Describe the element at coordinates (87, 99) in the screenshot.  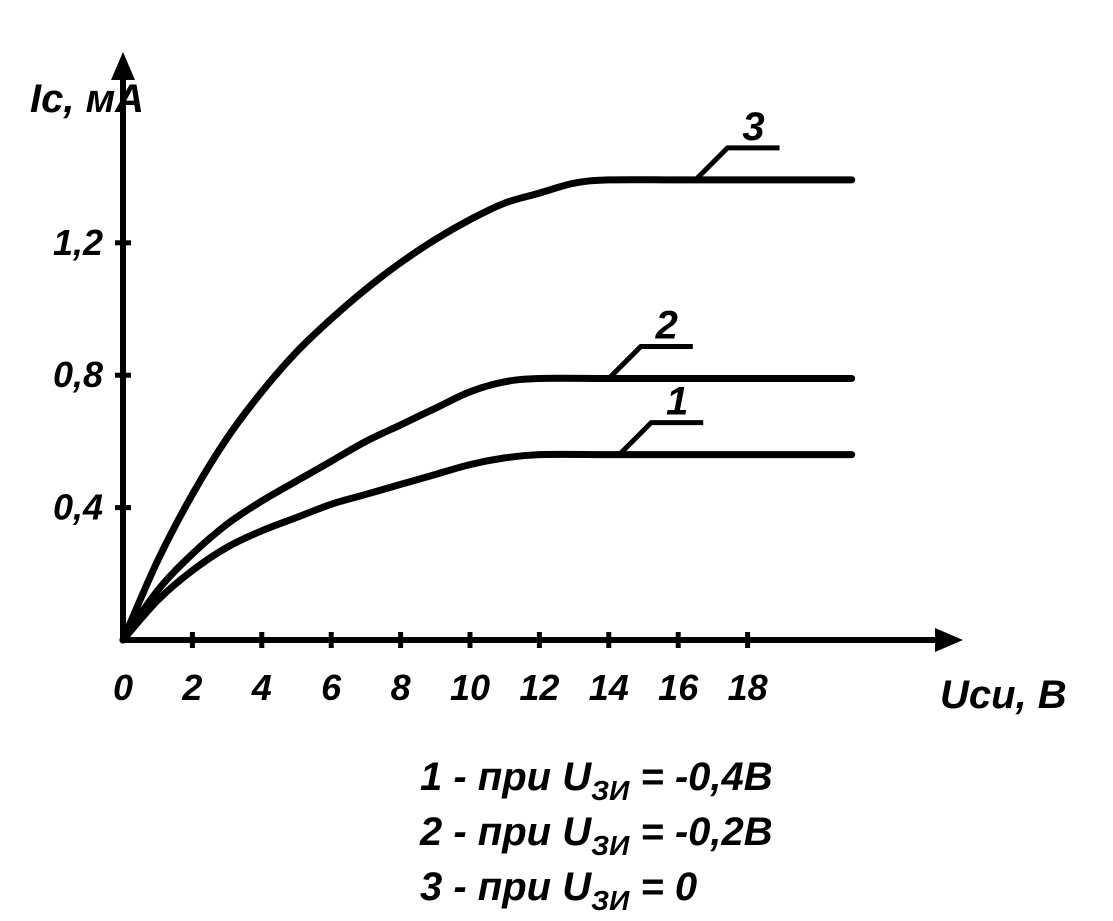
I see `y-axis-label: Iс, мА` at that location.